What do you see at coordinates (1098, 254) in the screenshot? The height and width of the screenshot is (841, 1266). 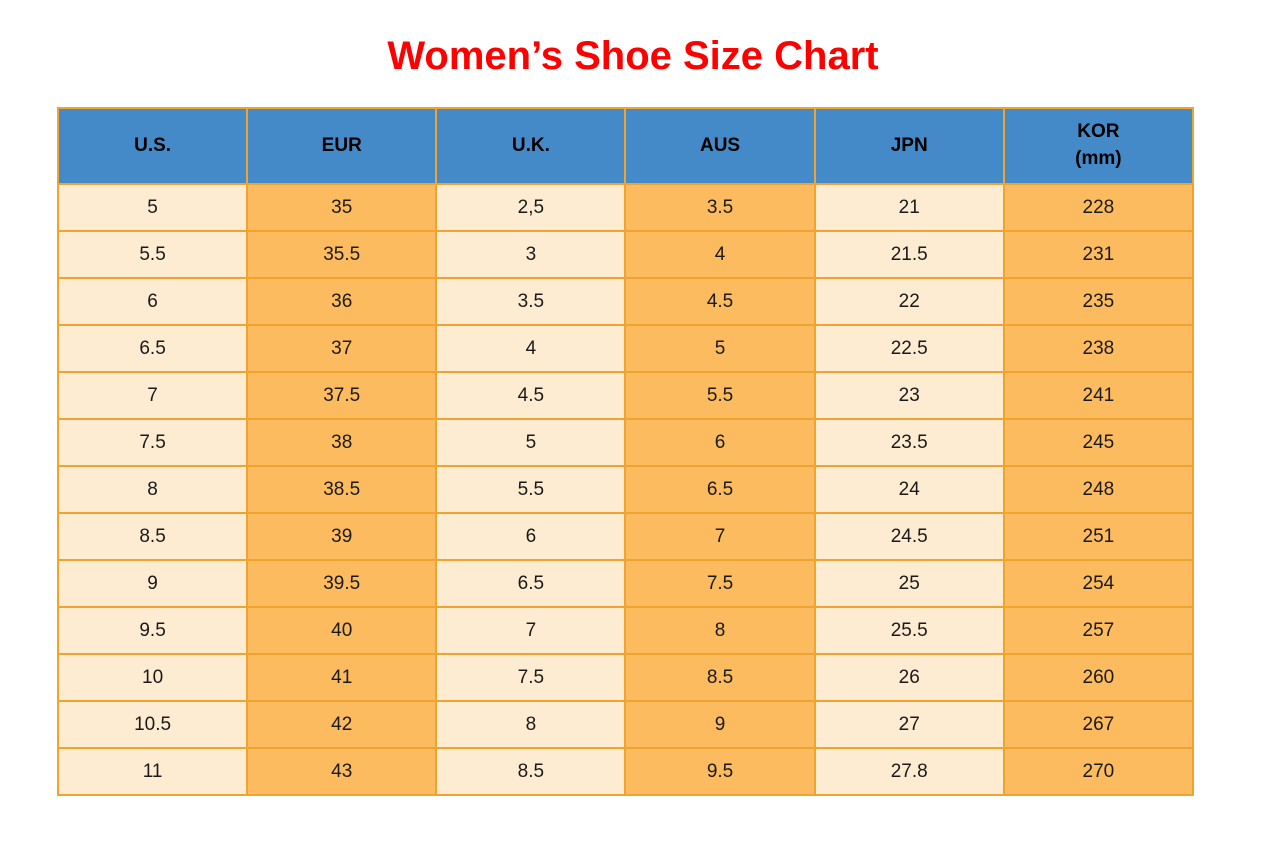 I see `cell-kor: 231` at bounding box center [1098, 254].